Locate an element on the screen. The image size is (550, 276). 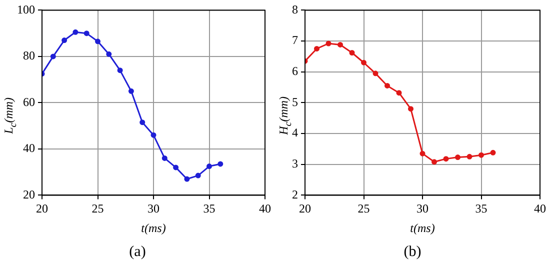
text: (a) is located at coordinates (137, 252).